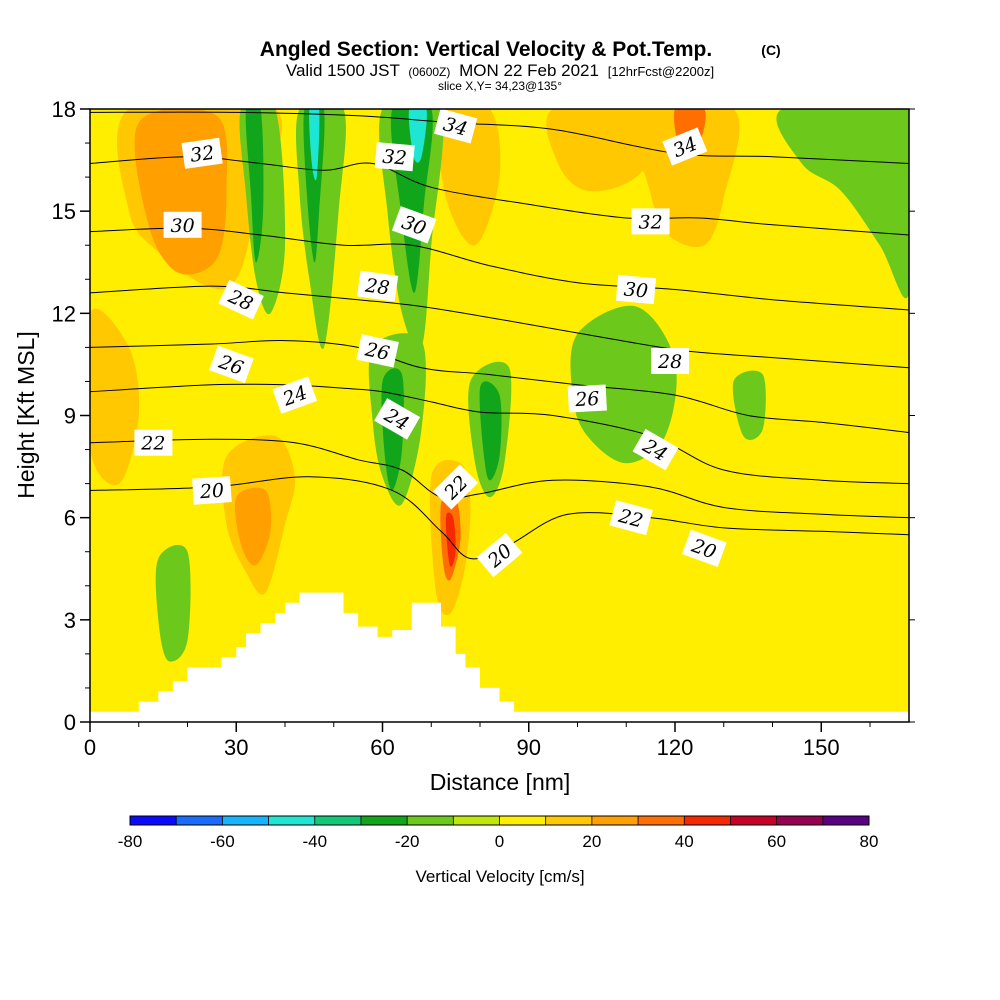  Describe the element at coordinates (499, 841) in the screenshot. I see `colorbar-tick-label: 0` at that location.